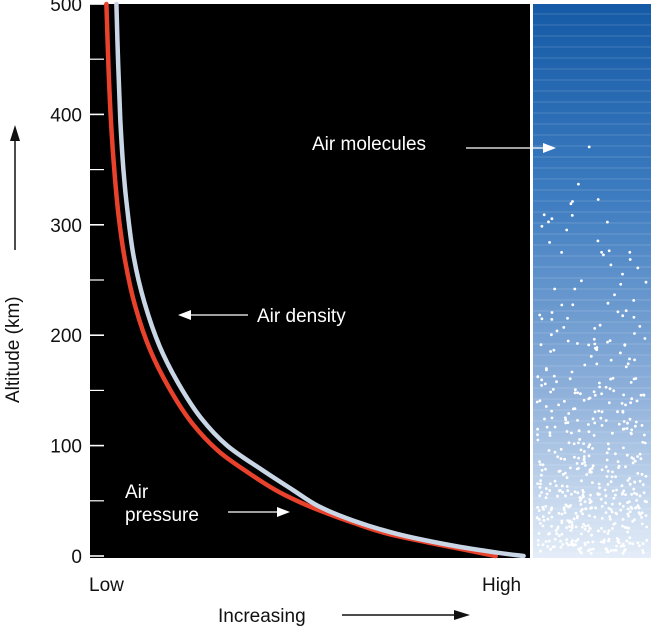 The width and height of the screenshot is (654, 630). What do you see at coordinates (13, 349) in the screenshot?
I see `y-axis-title: Altitude (km)` at bounding box center [13, 349].